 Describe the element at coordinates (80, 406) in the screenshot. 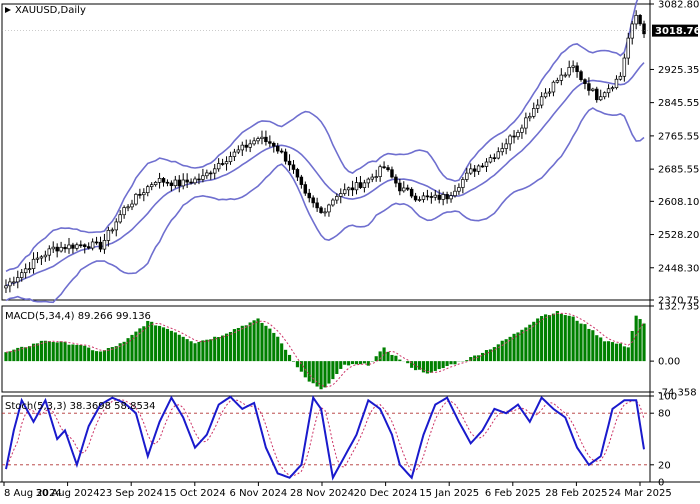

I see `stoch-title: Stoch(5,3,3) 38.3698 58.8534` at that location.